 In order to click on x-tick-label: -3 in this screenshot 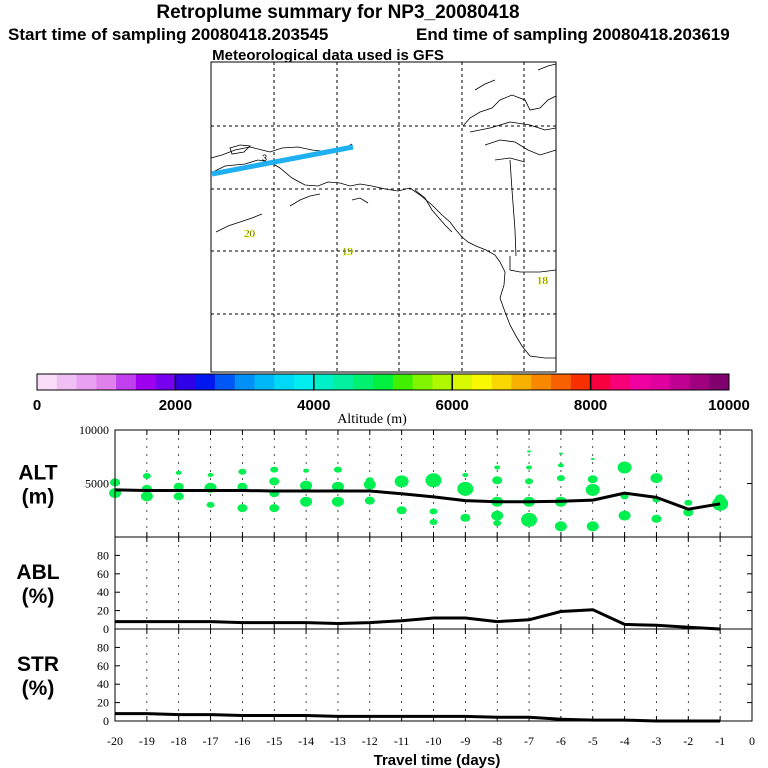, I will do `click(656, 741)`.